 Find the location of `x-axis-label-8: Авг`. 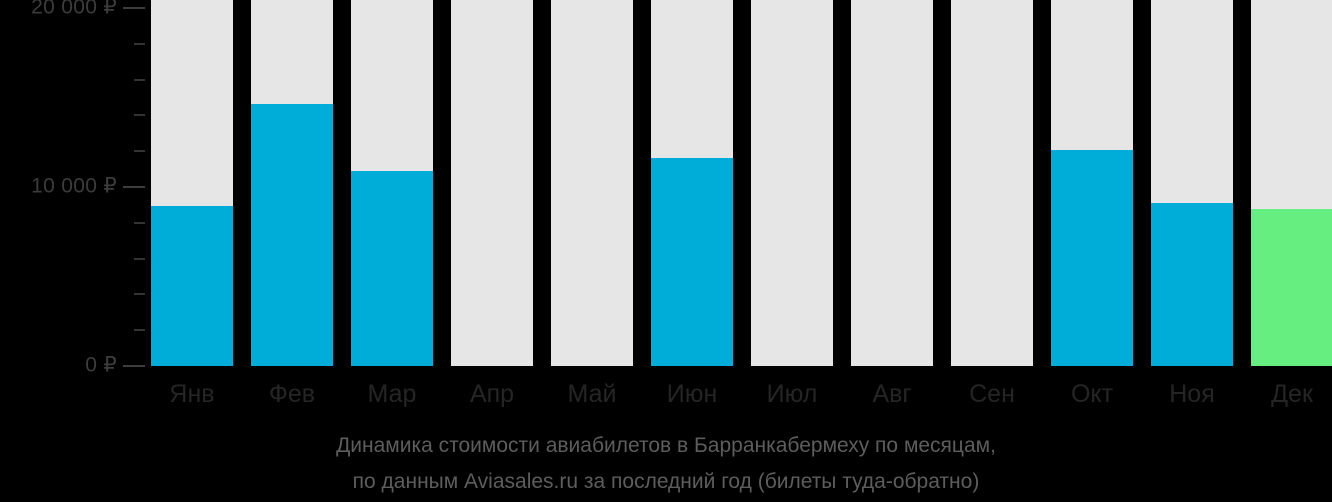

x-axis-label-8: Авг is located at coordinates (892, 394).